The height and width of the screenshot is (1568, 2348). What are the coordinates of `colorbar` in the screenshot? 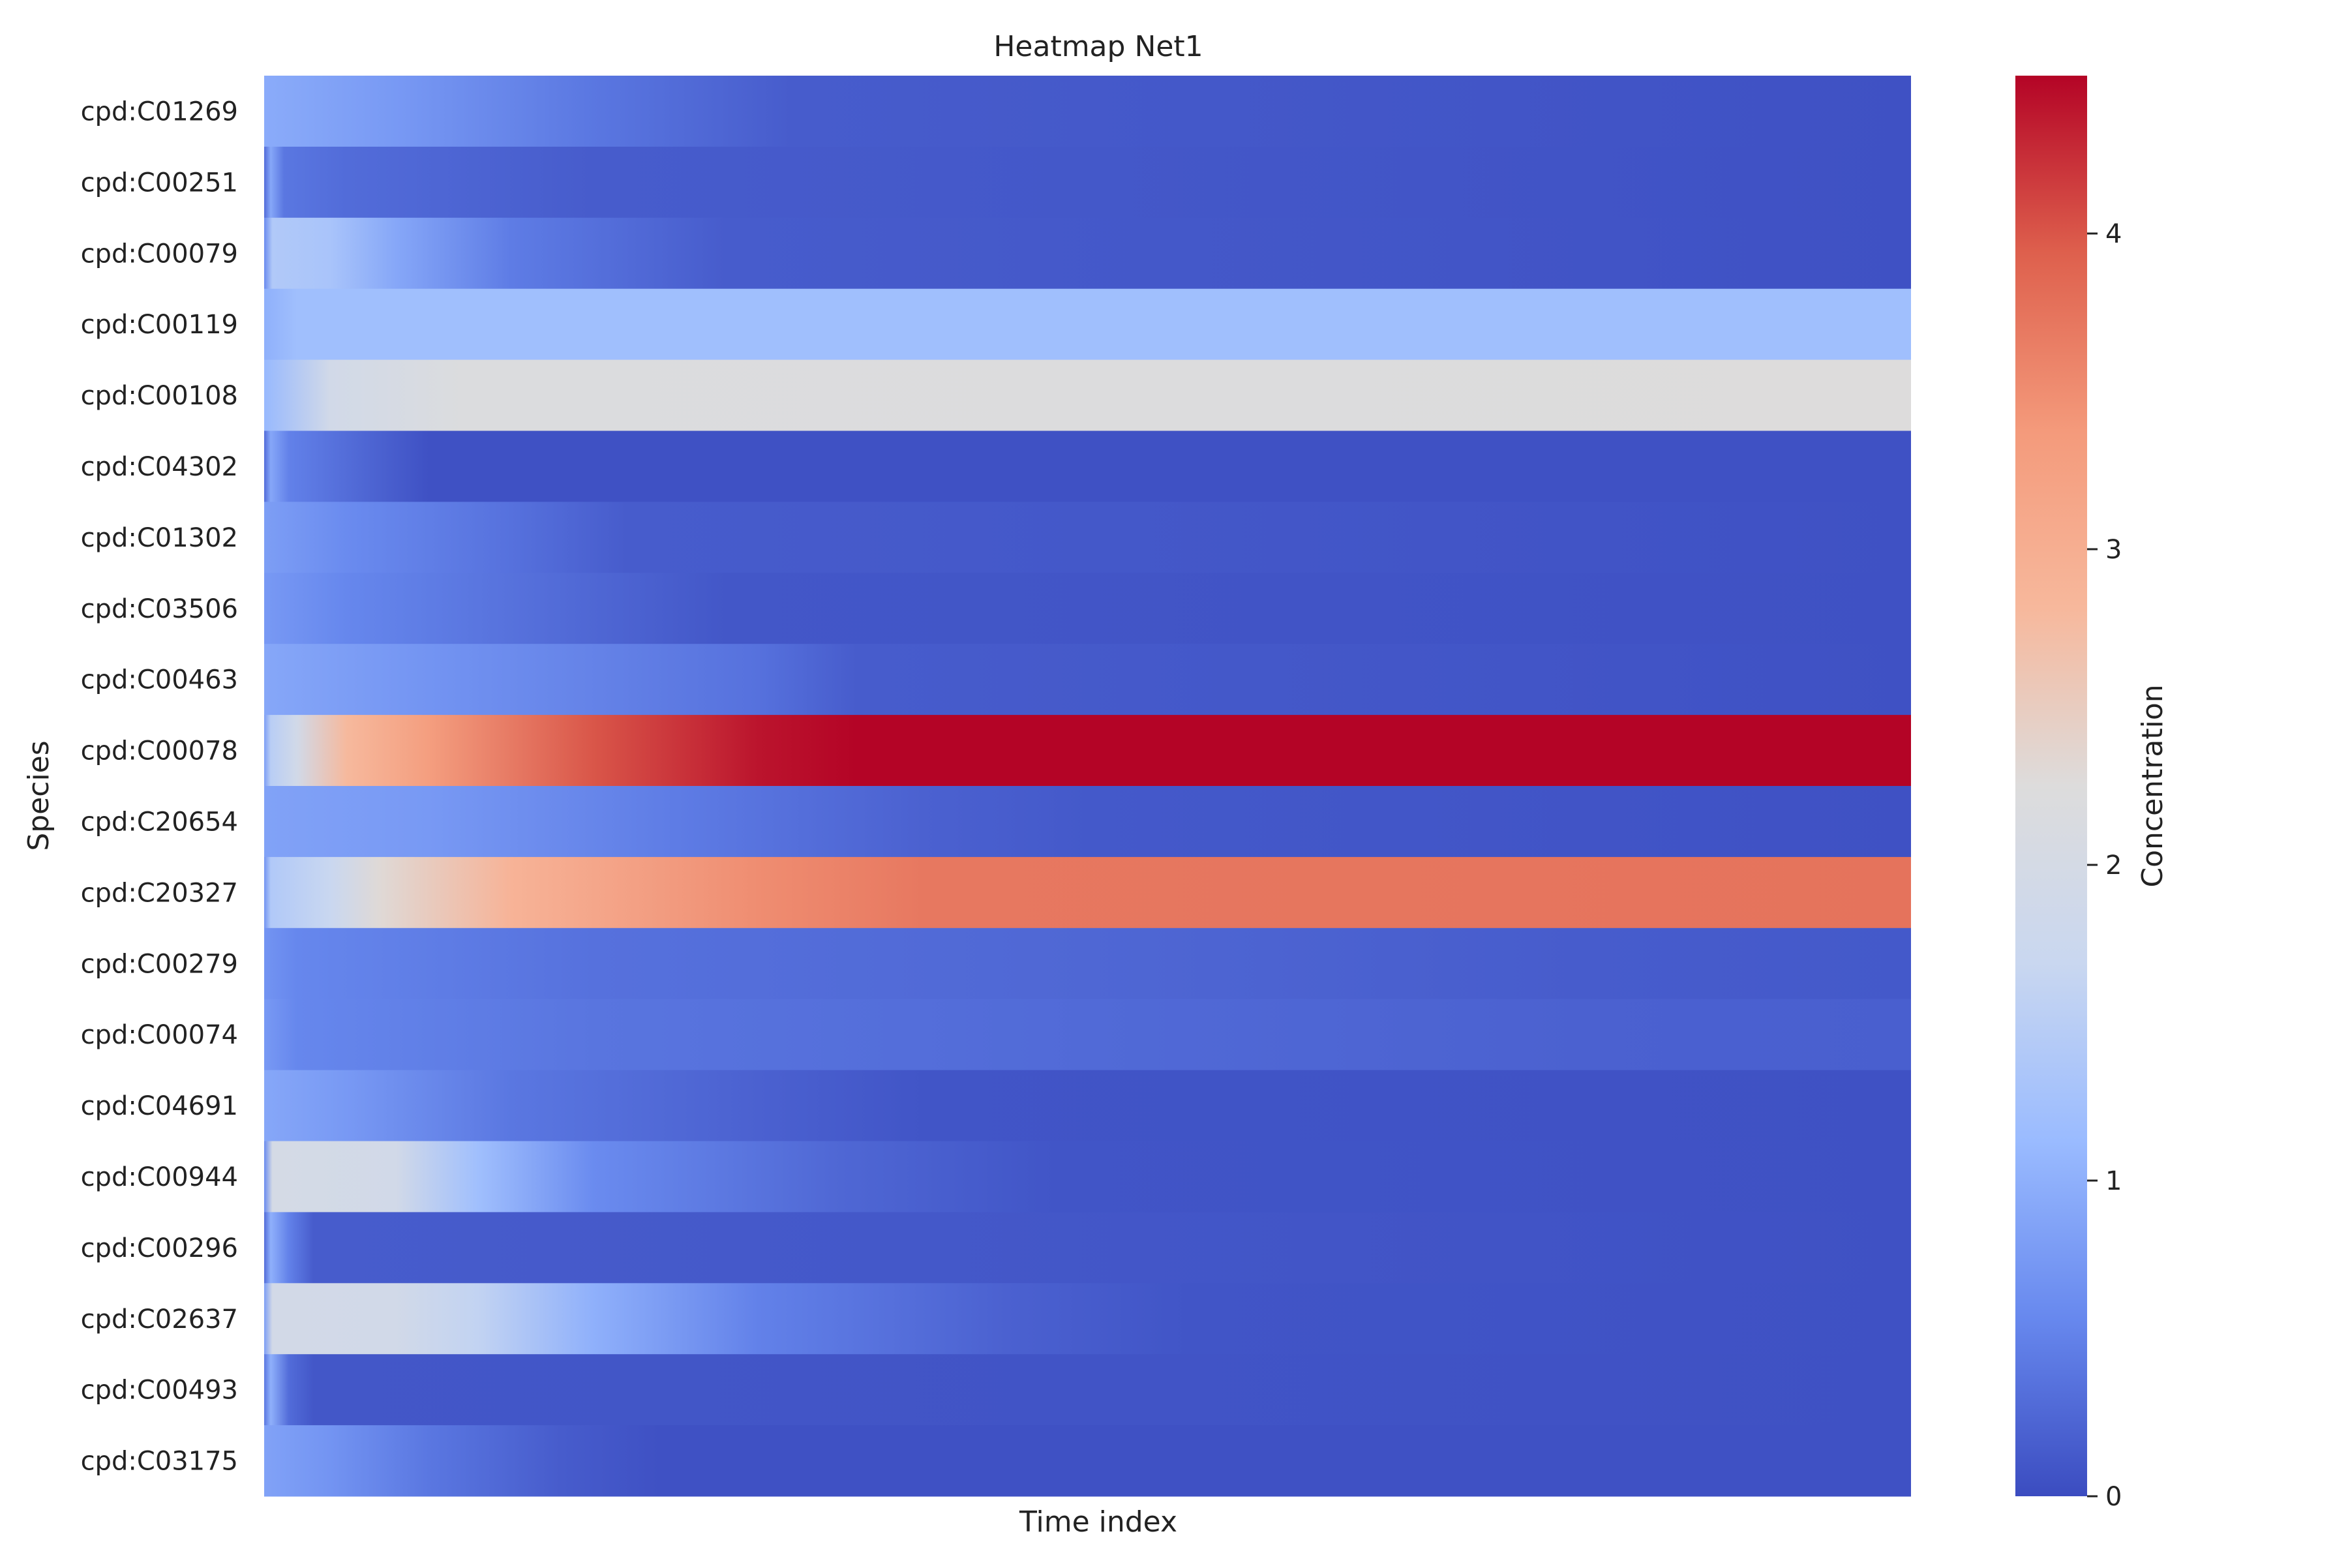 It's located at (2051, 786).